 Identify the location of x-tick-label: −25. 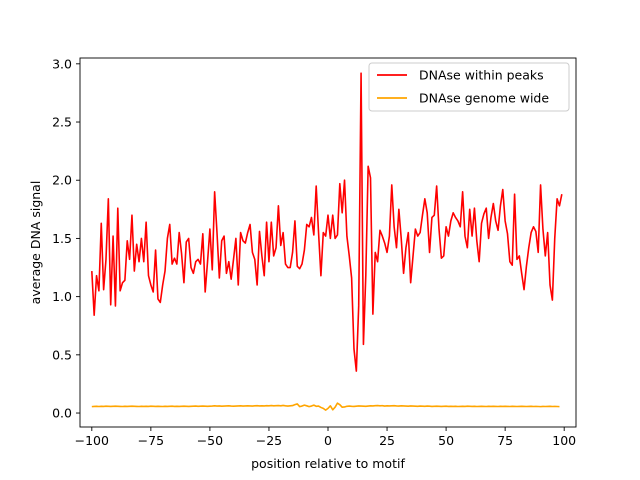
(269, 440).